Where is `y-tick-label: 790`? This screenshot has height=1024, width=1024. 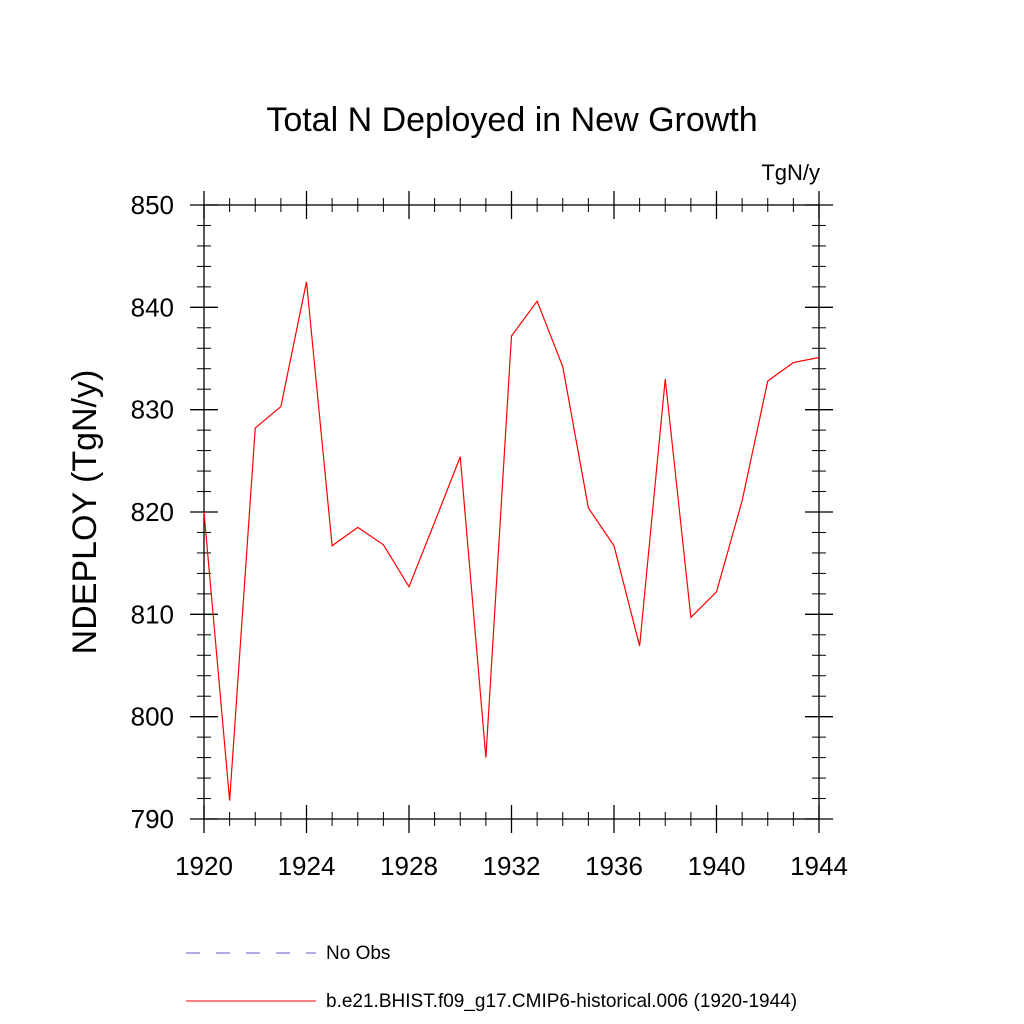
y-tick-label: 790 is located at coordinates (152, 819).